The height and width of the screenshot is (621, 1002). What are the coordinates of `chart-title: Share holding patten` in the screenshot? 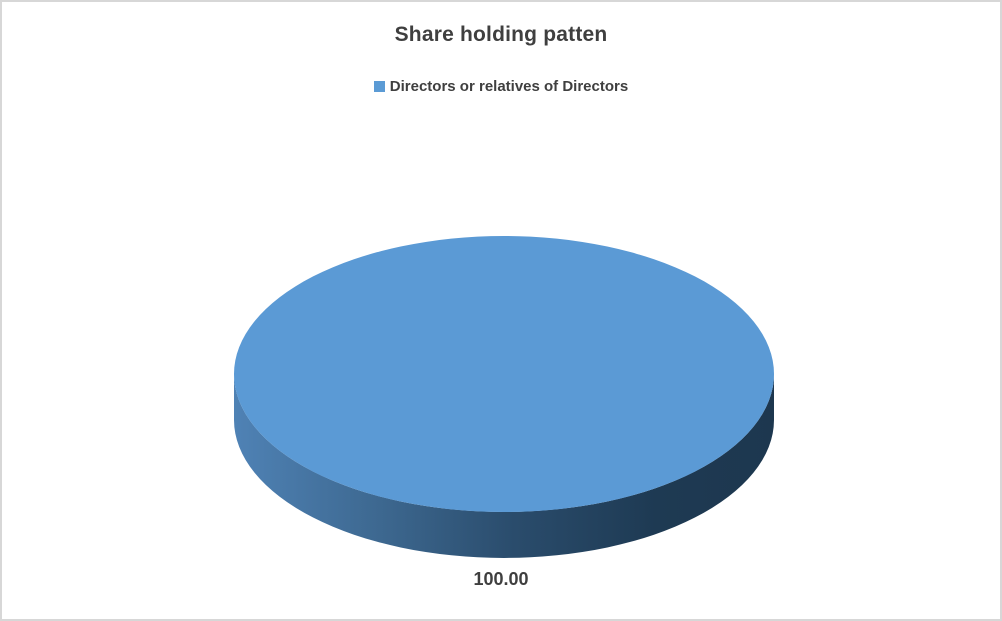 It's located at (501, 34).